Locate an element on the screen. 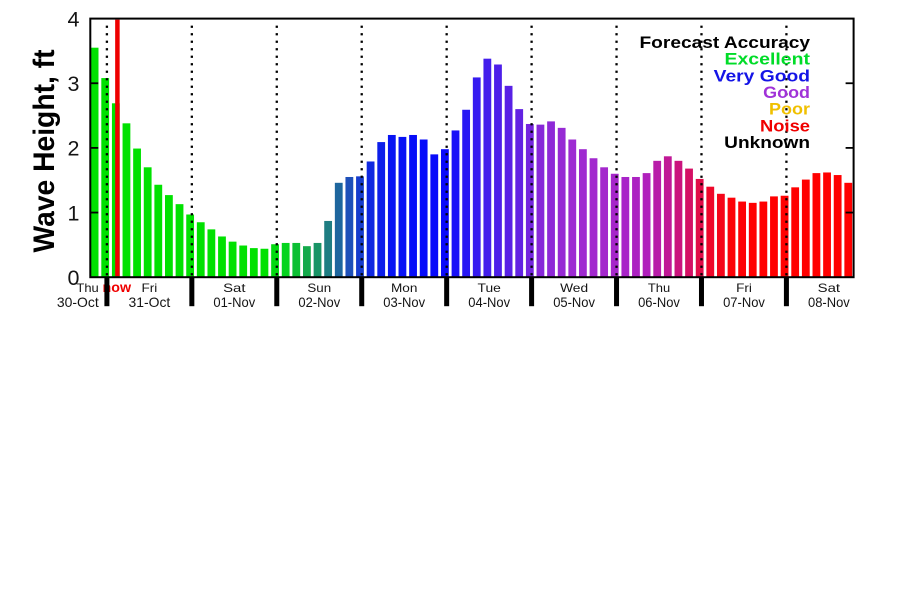  svg-text: 1 is located at coordinates (74, 213).